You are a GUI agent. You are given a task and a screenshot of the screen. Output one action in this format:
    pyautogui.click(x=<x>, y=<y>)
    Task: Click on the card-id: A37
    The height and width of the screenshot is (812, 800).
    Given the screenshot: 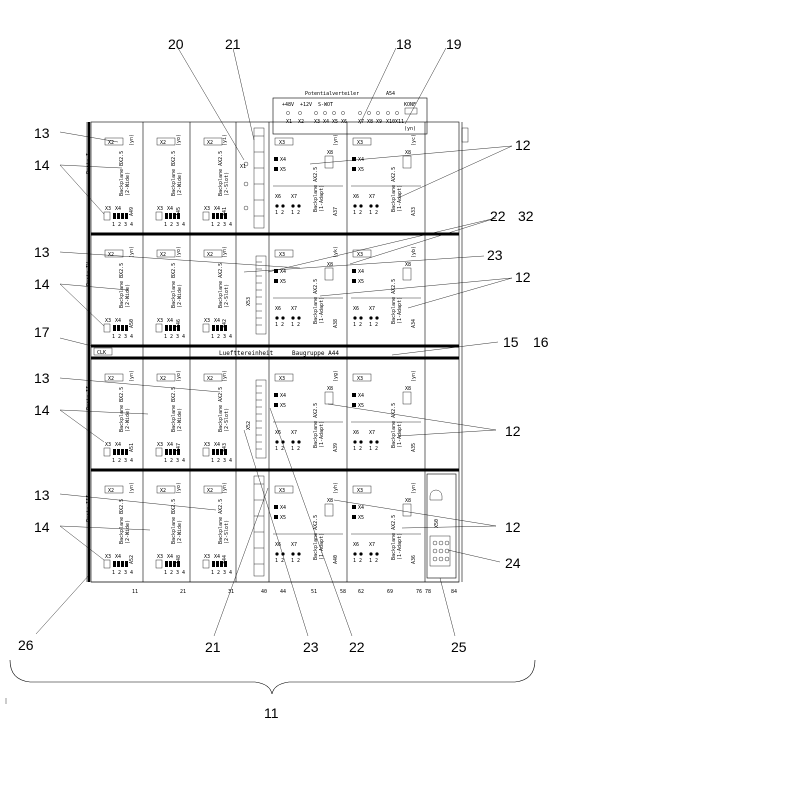 What is the action you would take?
    pyautogui.click(x=336, y=211)
    